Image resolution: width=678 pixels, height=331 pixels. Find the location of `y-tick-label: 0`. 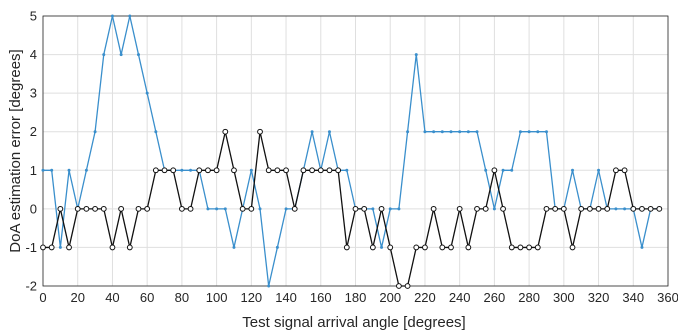

y-tick-label: 0 is located at coordinates (33, 208).